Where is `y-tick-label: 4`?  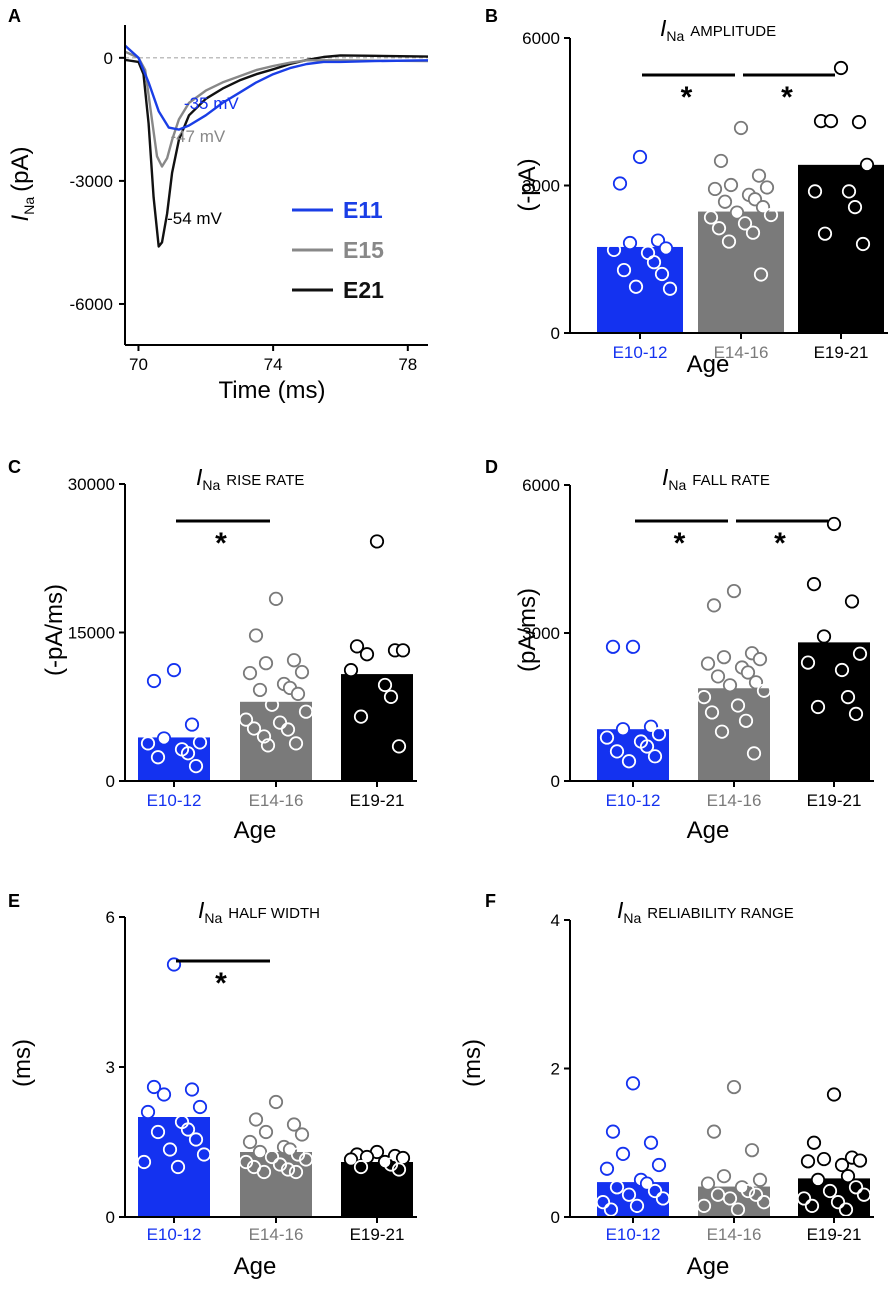
y-tick-label: 4 is located at coordinates (555, 920).